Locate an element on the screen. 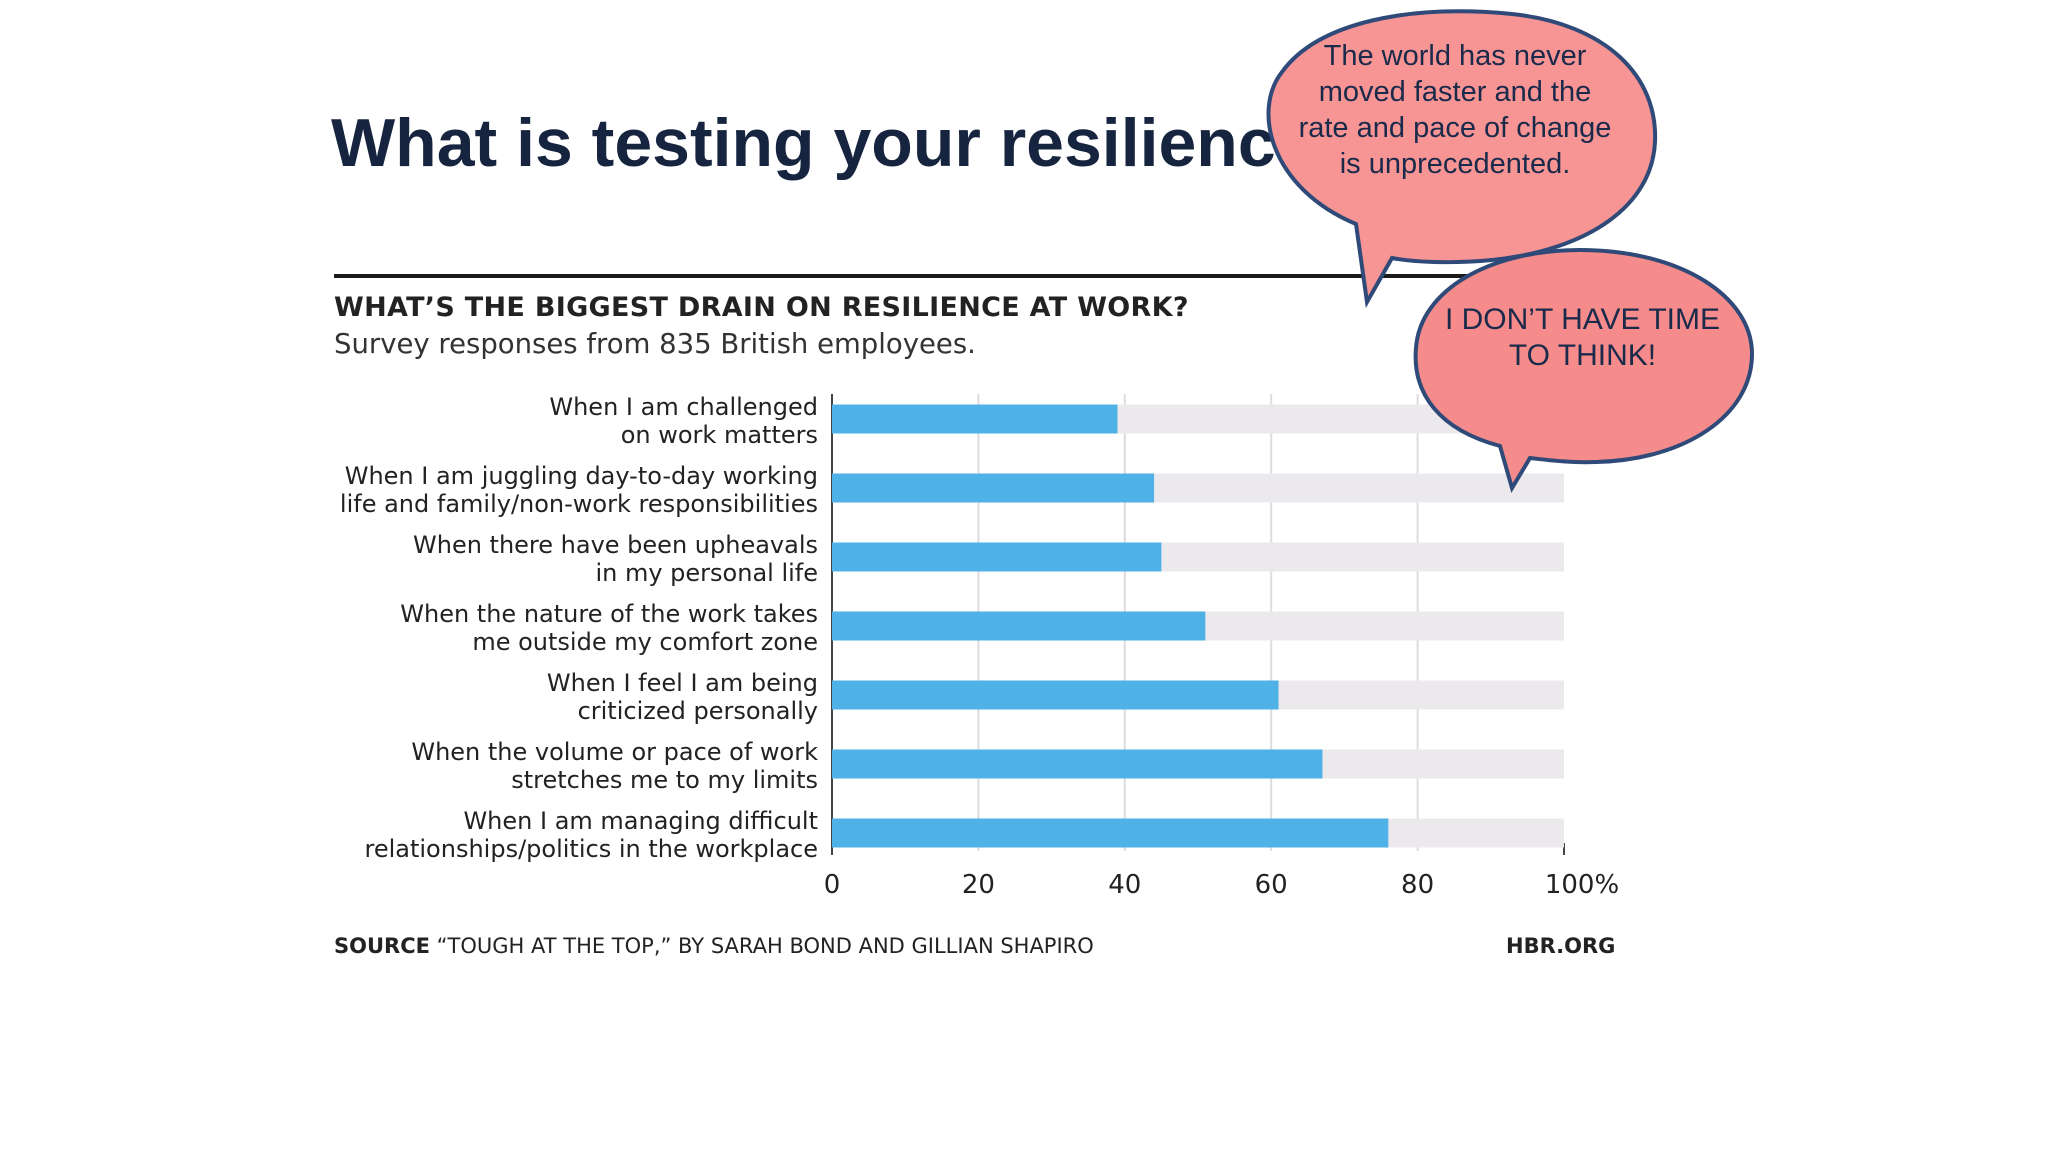 The width and height of the screenshot is (2048, 1152). category-label: stretches me to my limits is located at coordinates (664, 780).